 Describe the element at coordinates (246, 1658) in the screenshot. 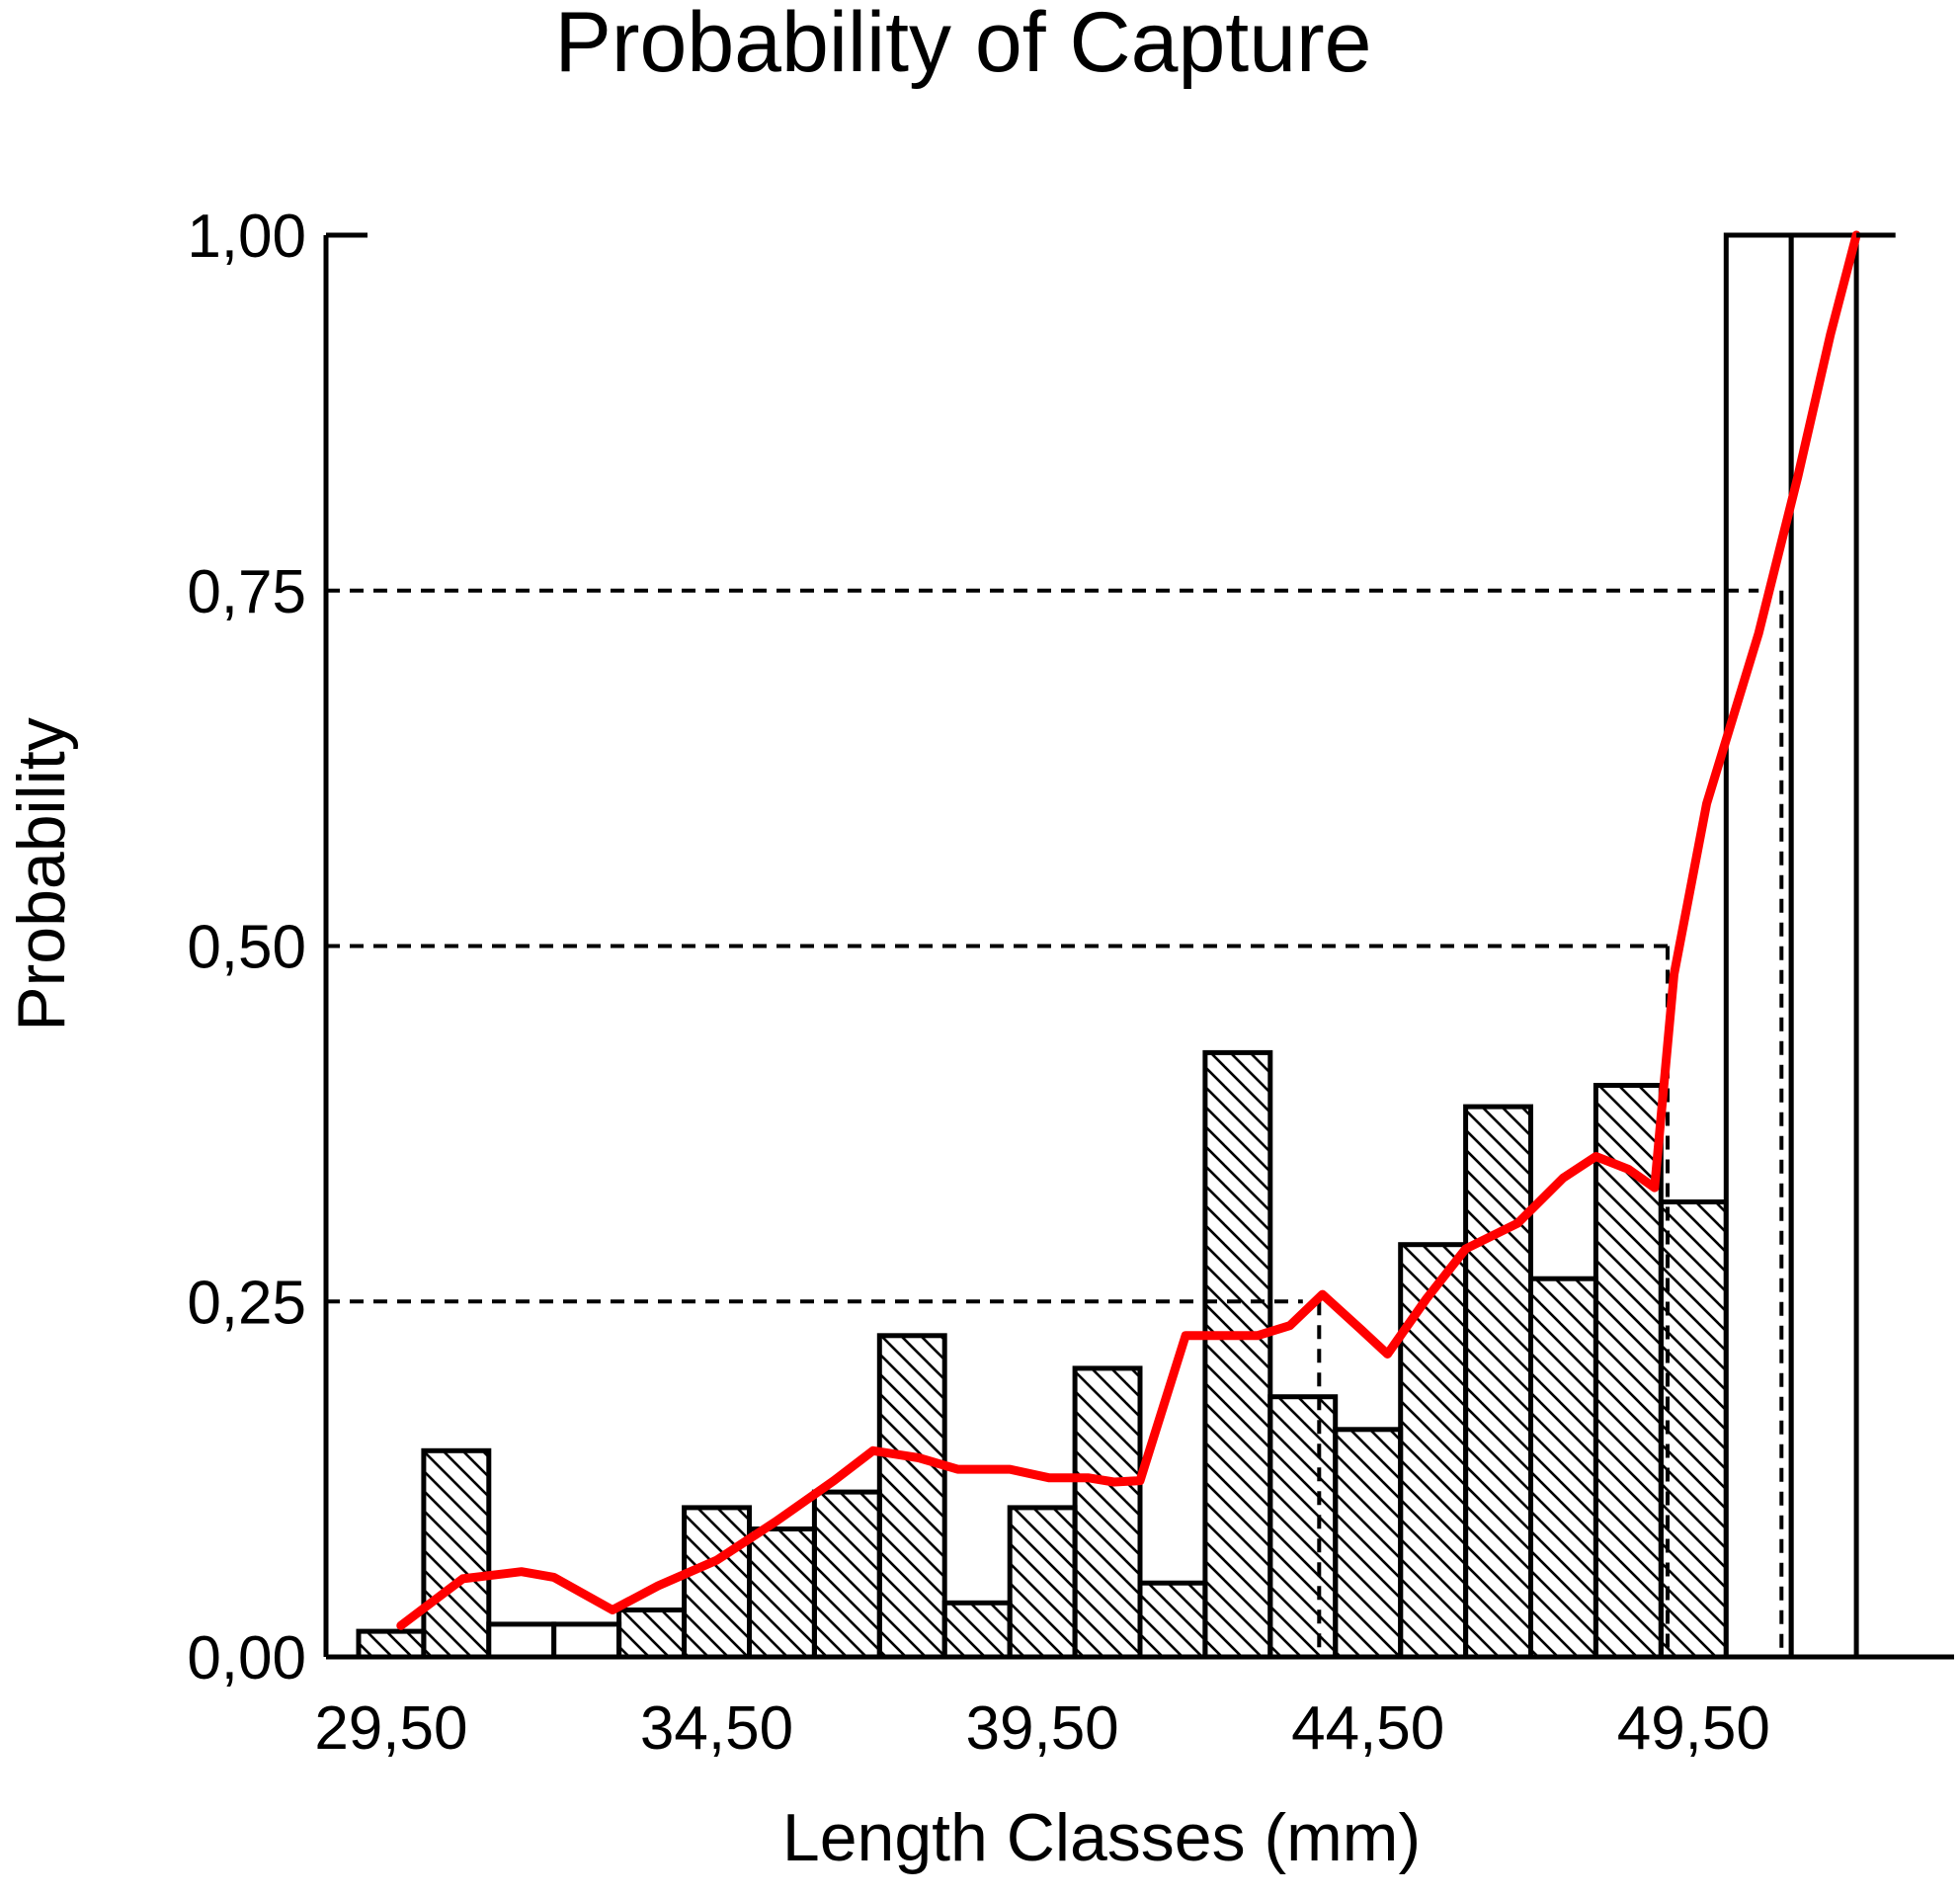

I see `y-tick-label-0: 0,00` at that location.